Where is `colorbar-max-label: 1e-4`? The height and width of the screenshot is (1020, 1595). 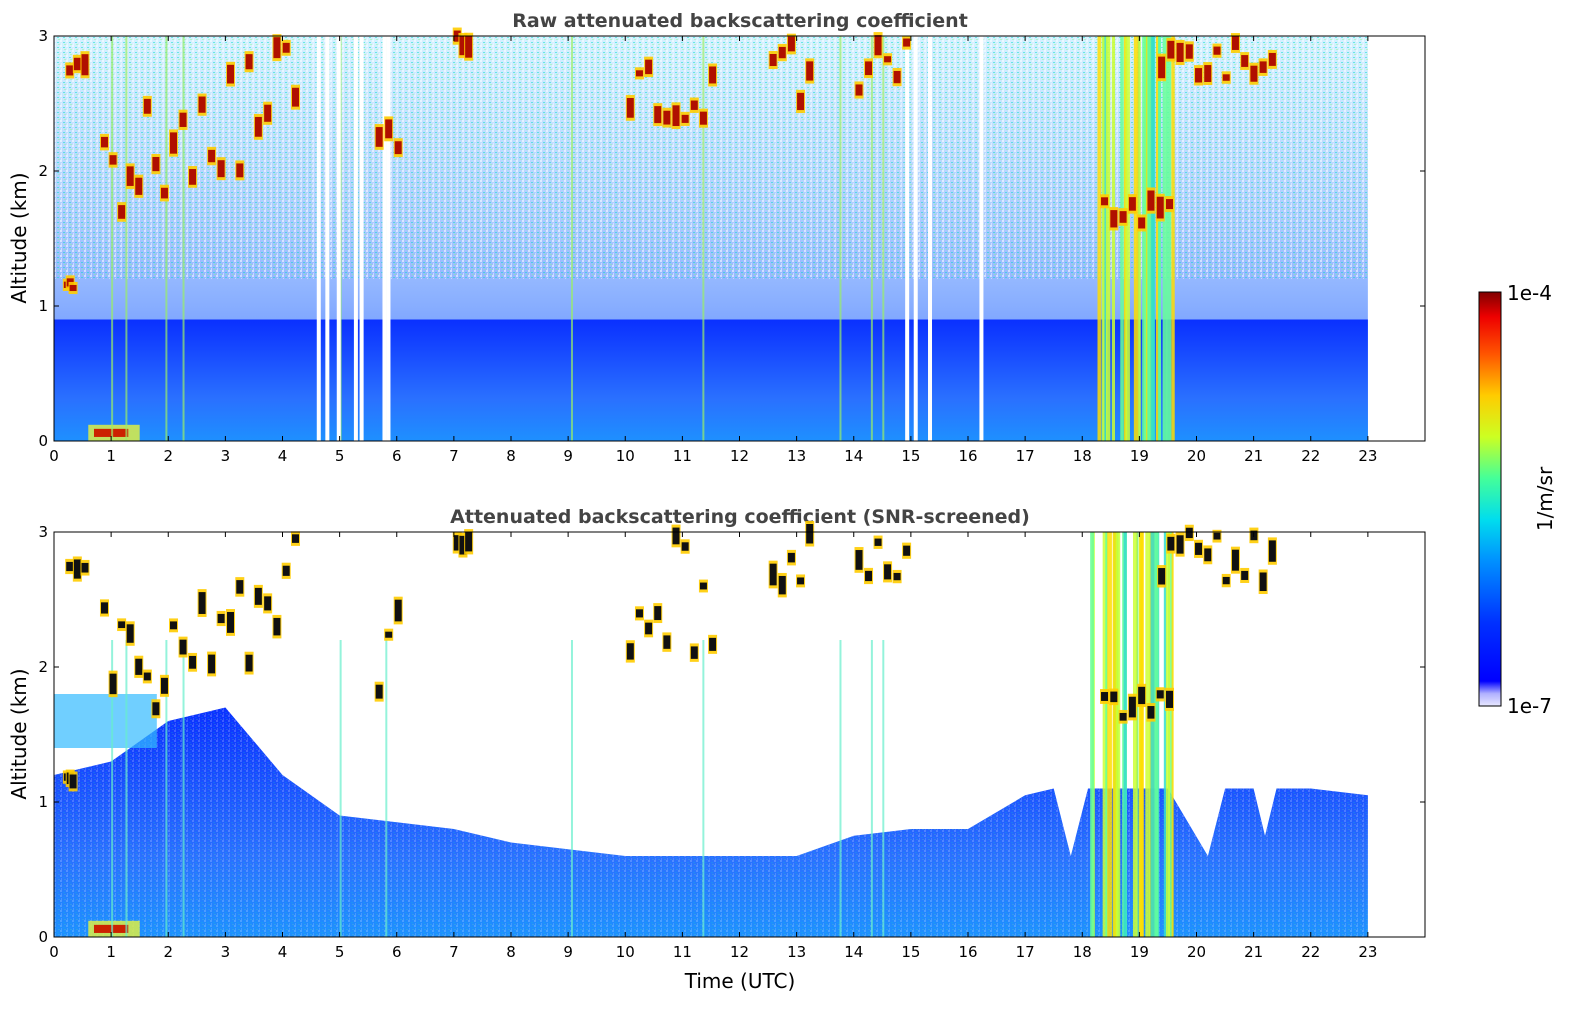
colorbar-max-label: 1e-4 is located at coordinates (1529, 293).